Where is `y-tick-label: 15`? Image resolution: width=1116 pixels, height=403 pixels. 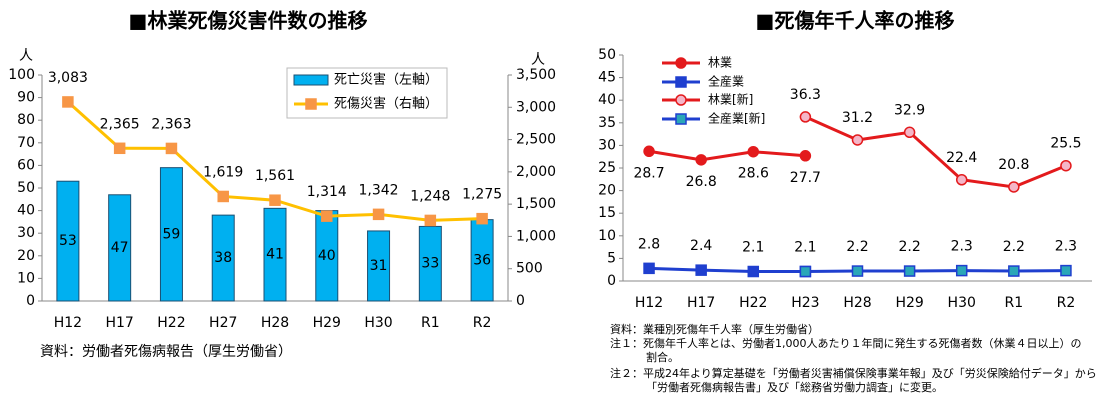
y-tick-label: 15 is located at coordinates (607, 213).